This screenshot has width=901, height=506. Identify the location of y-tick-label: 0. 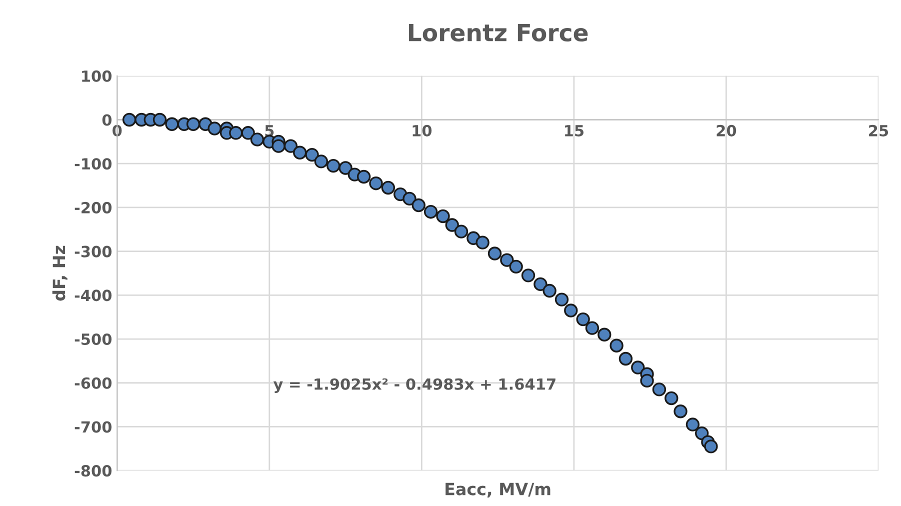
(107, 120).